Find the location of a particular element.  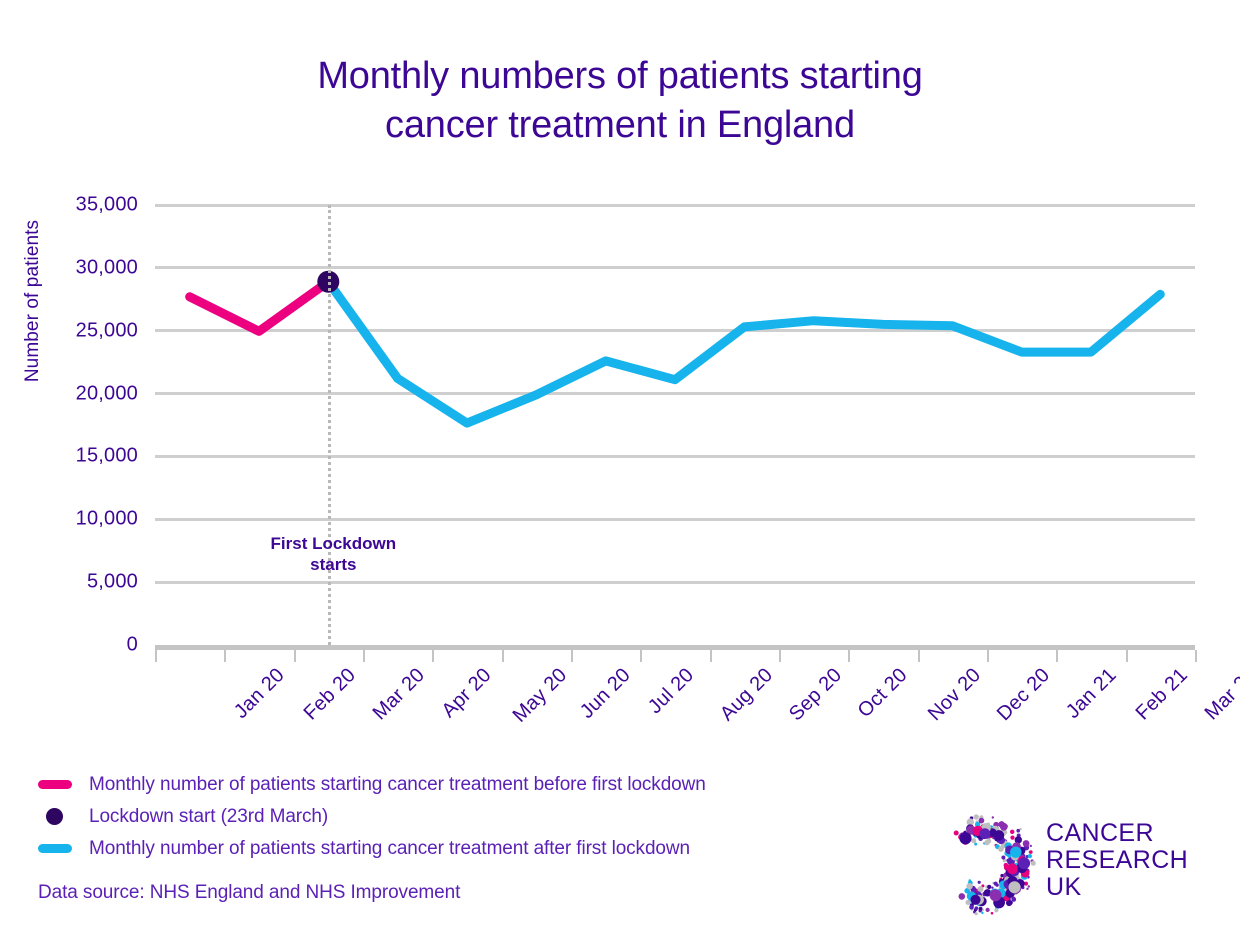

x-axis-tick-label: Sep 20 is located at coordinates (816, 695).